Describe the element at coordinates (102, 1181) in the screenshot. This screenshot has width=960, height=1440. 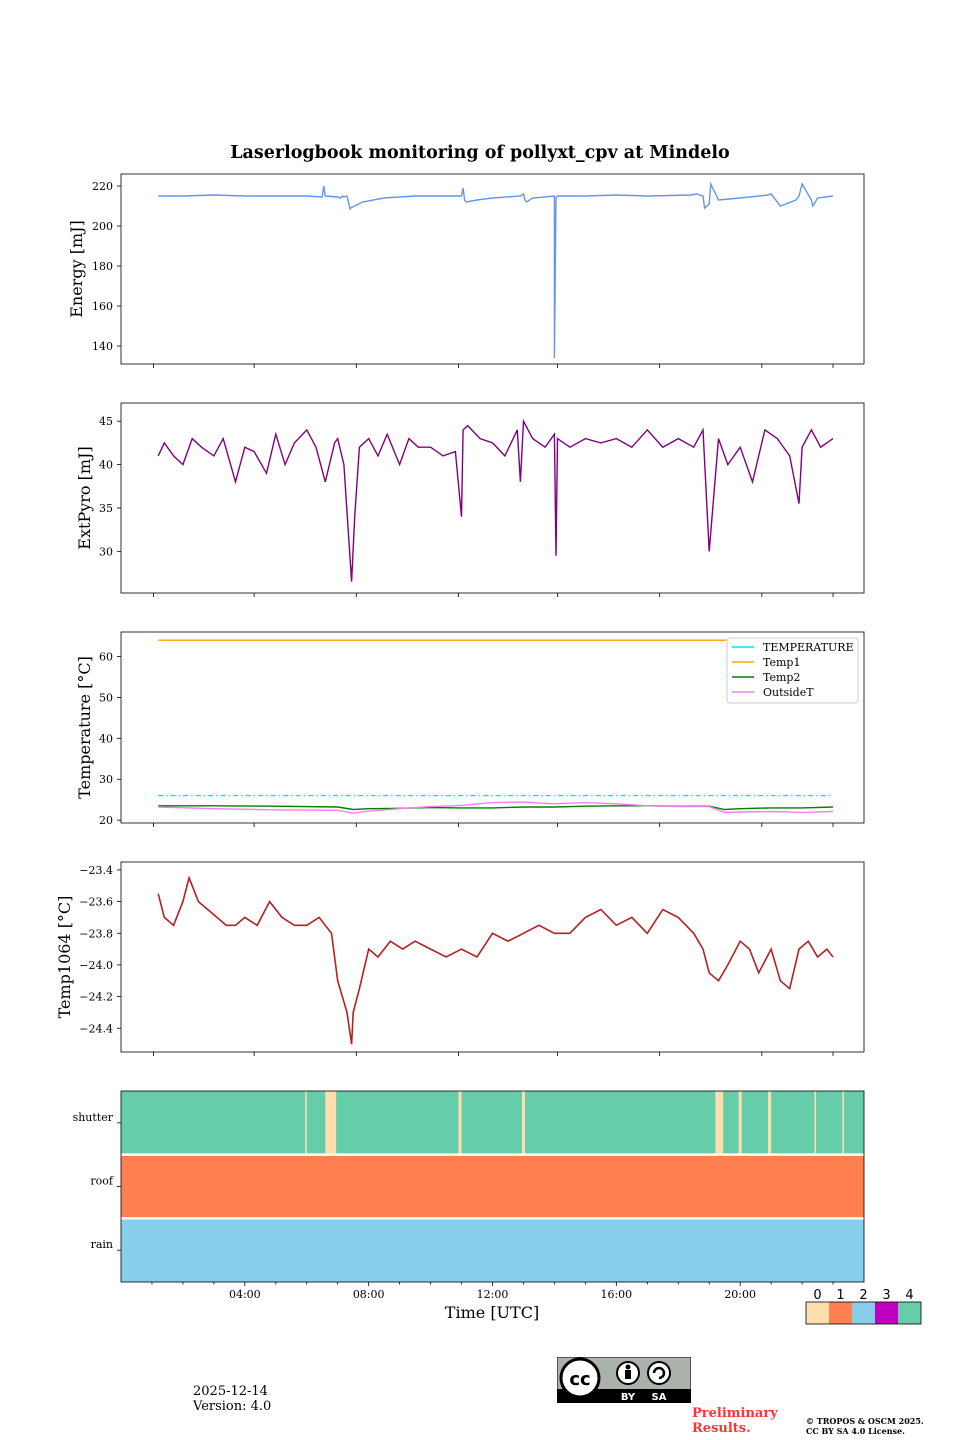
I see `status-row-label: roof` at that location.